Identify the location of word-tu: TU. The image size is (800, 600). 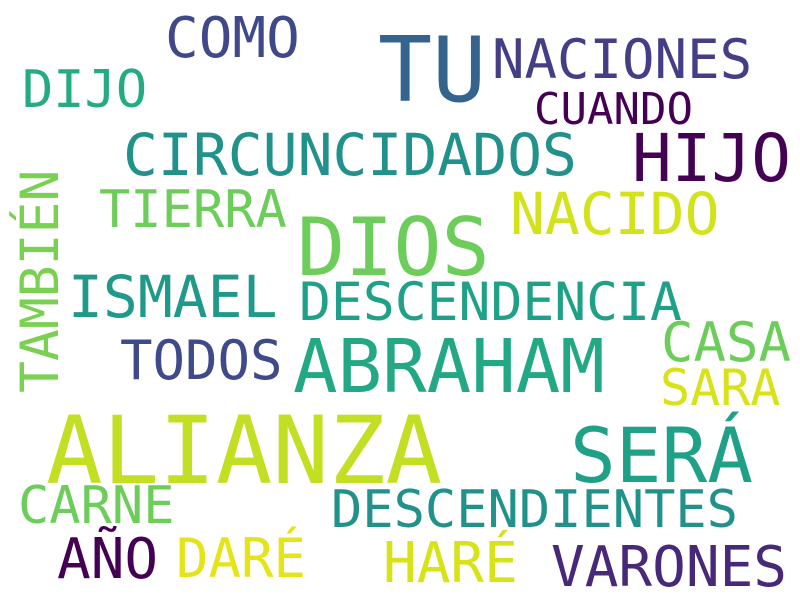
(432, 70).